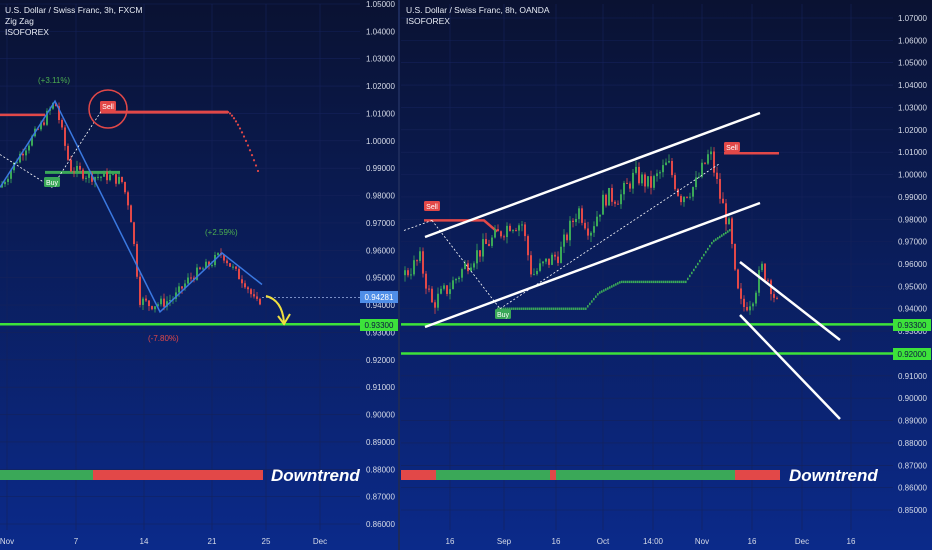 This screenshot has width=932, height=550. What do you see at coordinates (428, 21) in the screenshot?
I see `right-header-indicator-isoforex: ISOFOREX` at bounding box center [428, 21].